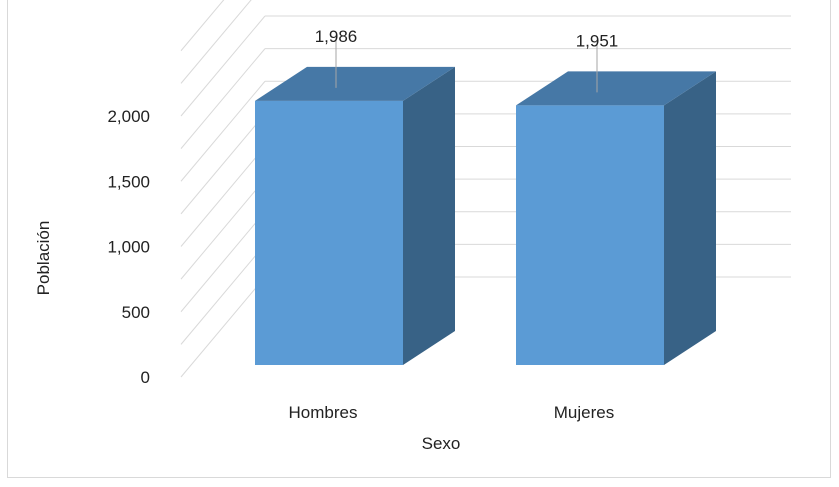  Describe the element at coordinates (128, 116) in the screenshot. I see `y-tick-label: 2,000` at that location.